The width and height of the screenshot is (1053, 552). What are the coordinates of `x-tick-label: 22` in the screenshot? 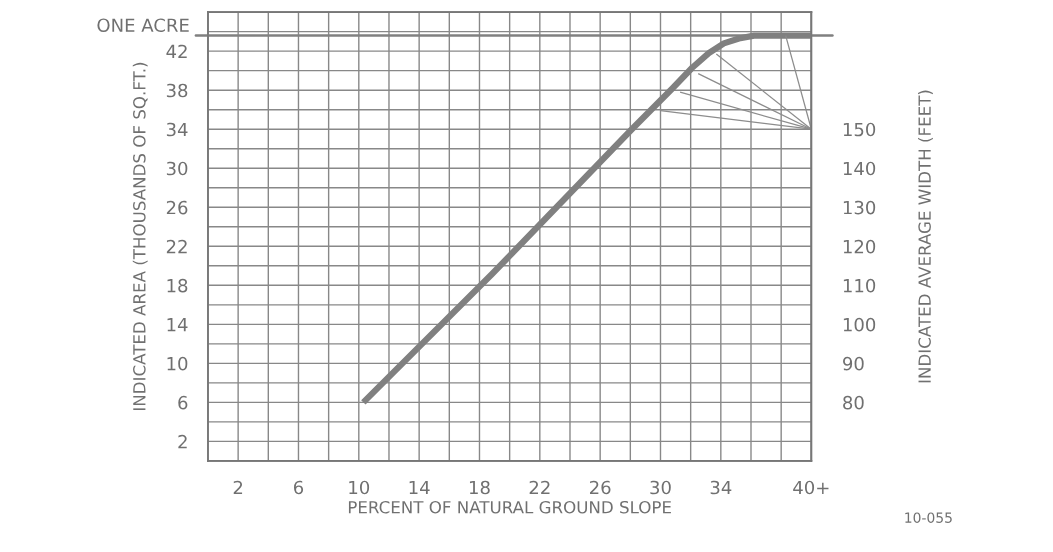 It's located at (539, 487).